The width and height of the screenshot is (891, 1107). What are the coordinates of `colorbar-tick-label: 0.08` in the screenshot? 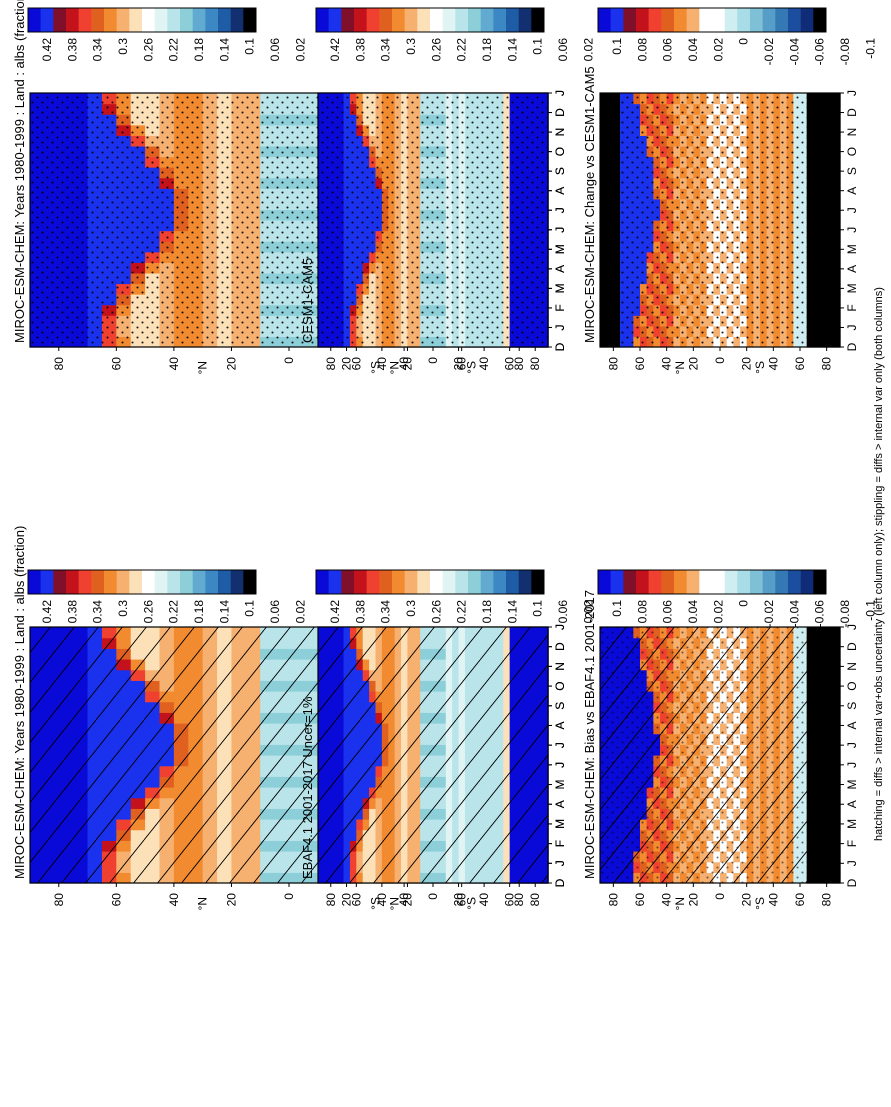 It's located at (642, 612).